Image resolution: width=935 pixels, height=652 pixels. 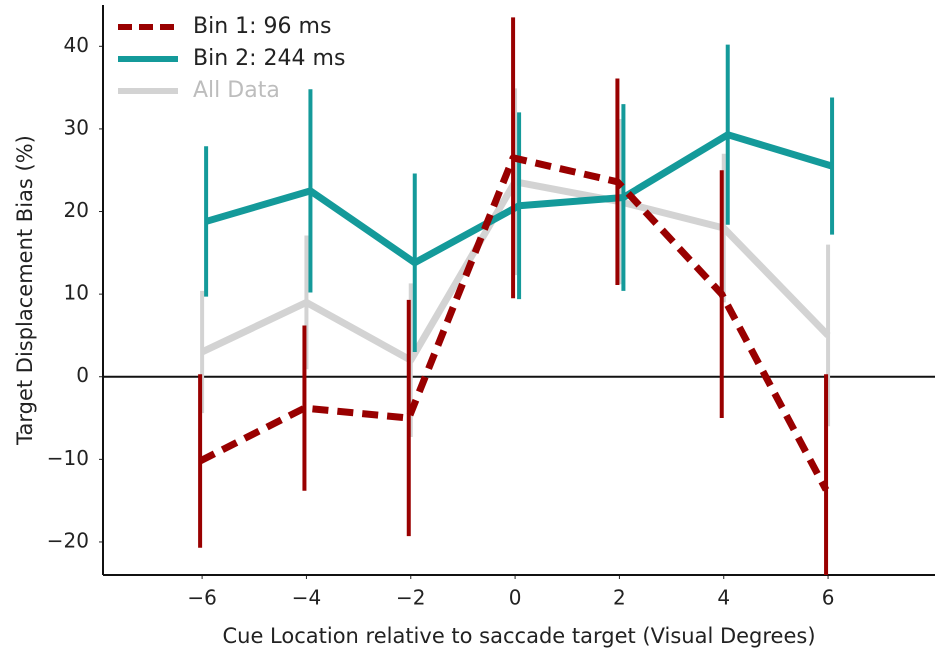 What do you see at coordinates (306, 598) in the screenshot?
I see `x-tick-label: −4` at bounding box center [306, 598].